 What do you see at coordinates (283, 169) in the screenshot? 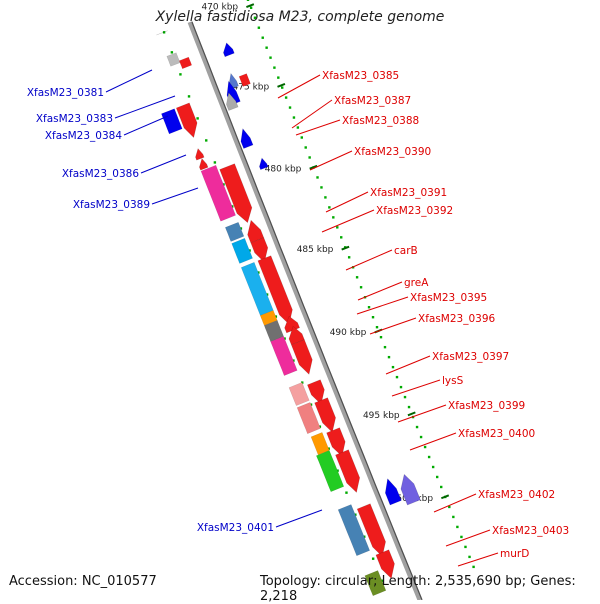
I see `scale-label: 480 kbp` at bounding box center [283, 169].